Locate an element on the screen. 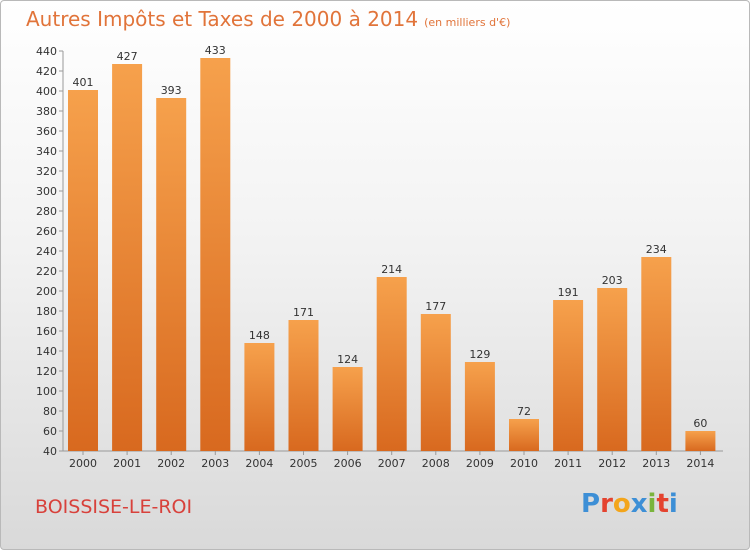  y-tick-label: 320 is located at coordinates (46, 171).